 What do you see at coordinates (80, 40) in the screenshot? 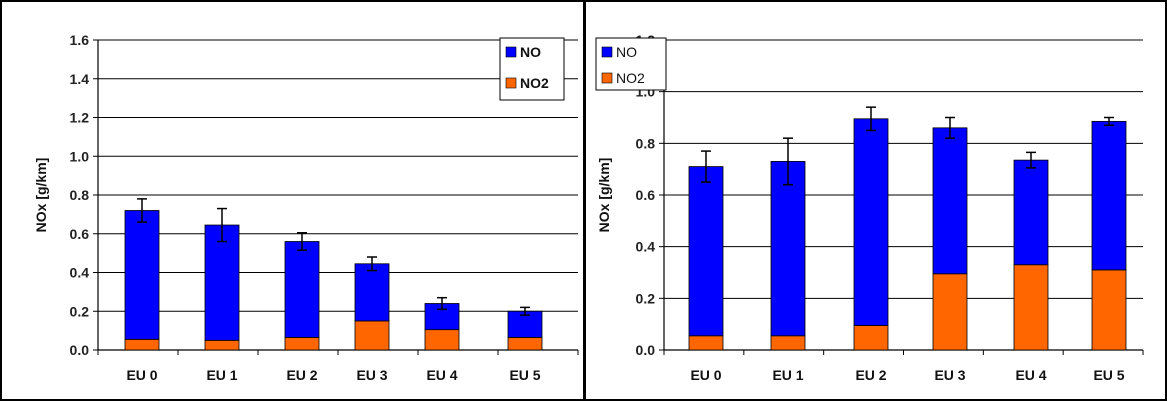
I see `y-tick-label: 1.6` at bounding box center [80, 40].